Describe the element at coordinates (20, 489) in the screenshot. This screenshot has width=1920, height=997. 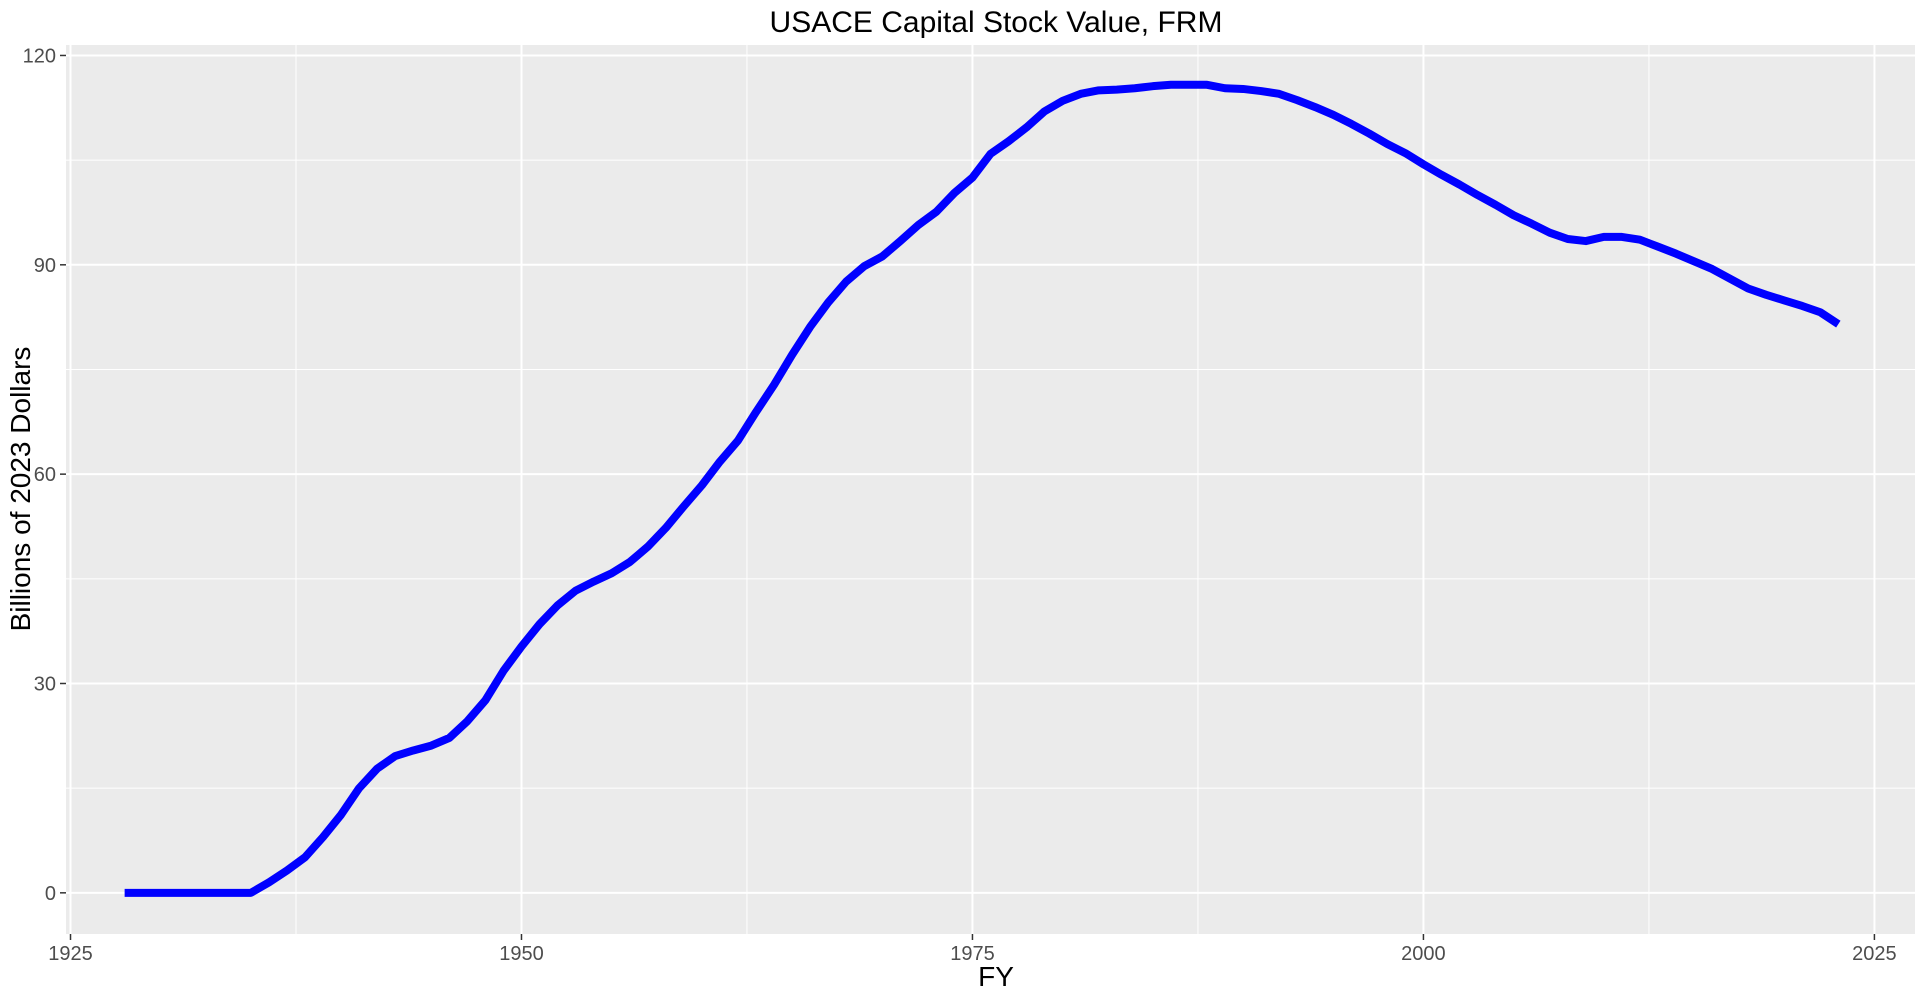
I see `y-axis-title: Billions of 2023 Dollars` at that location.